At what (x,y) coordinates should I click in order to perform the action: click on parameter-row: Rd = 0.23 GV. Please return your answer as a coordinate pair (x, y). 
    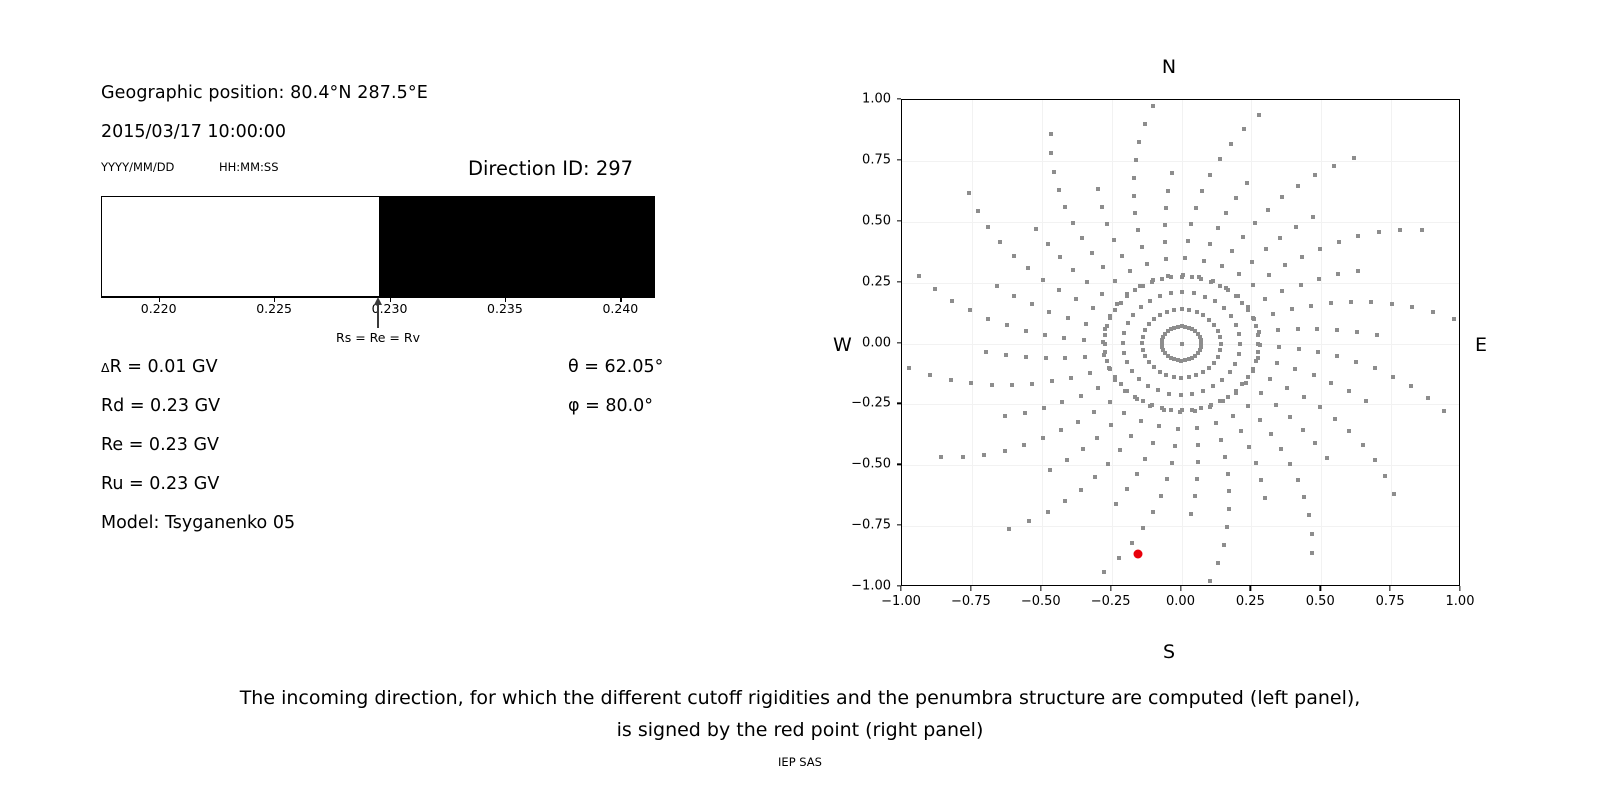
    Looking at the image, I should click on (160, 406).